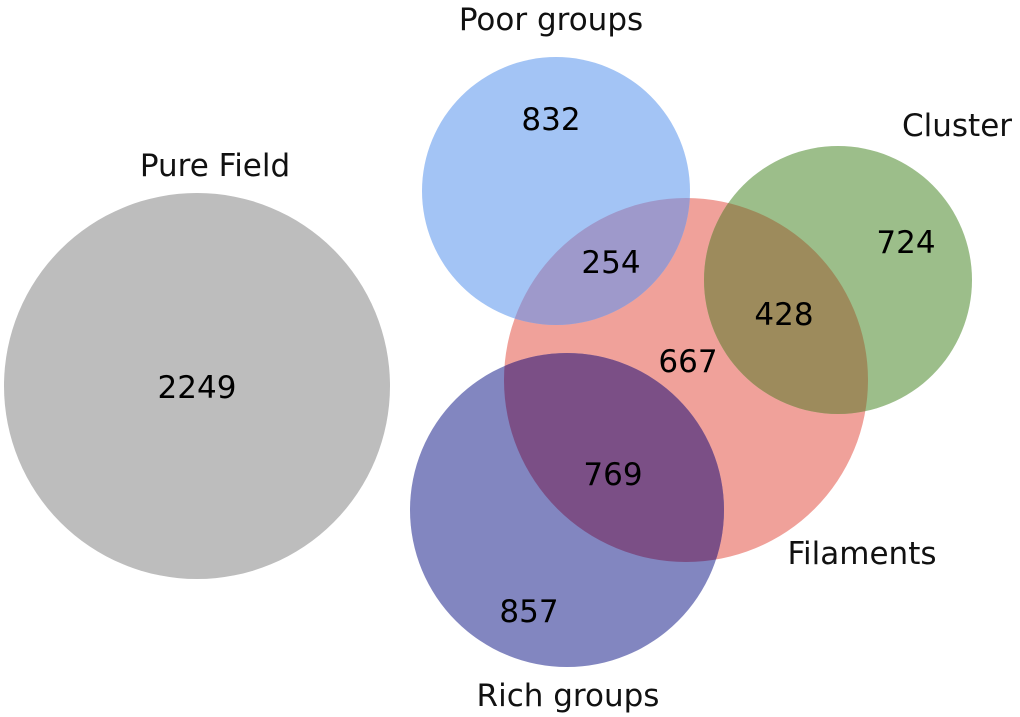 This screenshot has width=1020, height=717. I want to click on rich-filaments-overlap, so click(614, 457).